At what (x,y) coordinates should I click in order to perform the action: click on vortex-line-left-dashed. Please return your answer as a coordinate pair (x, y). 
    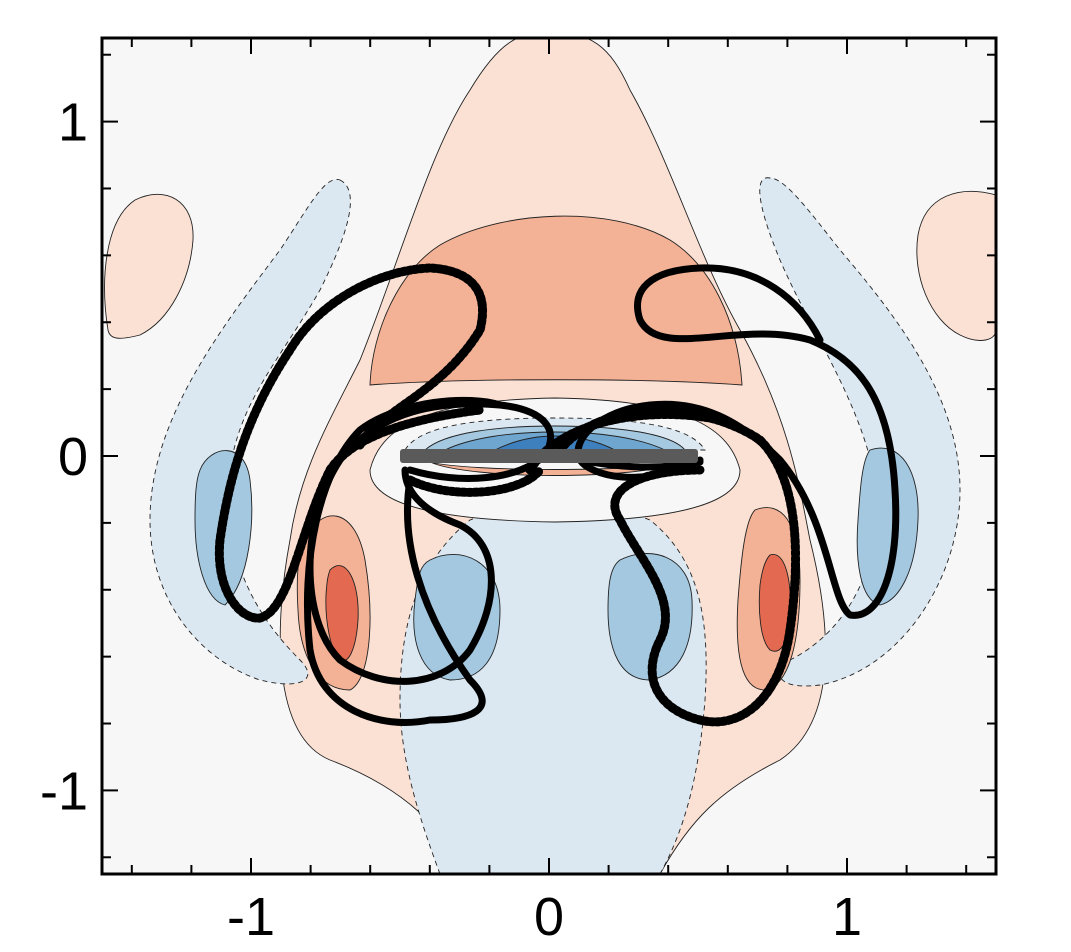
    Looking at the image, I should click on (351, 443).